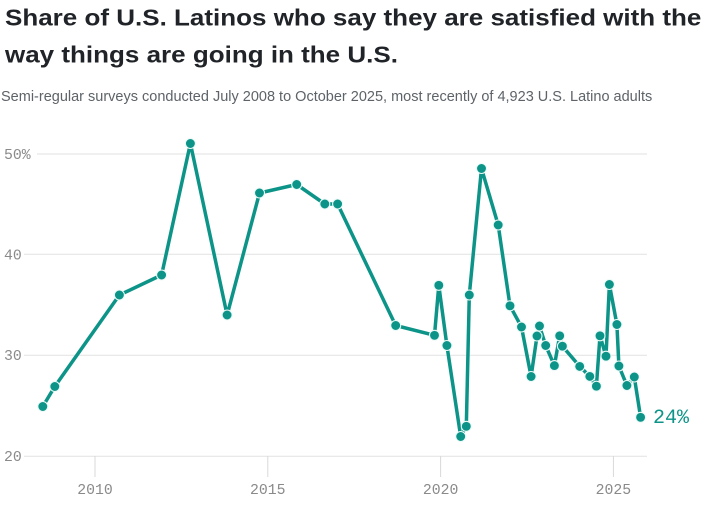  Describe the element at coordinates (13, 458) in the screenshot. I see `svg-text: 20` at that location.